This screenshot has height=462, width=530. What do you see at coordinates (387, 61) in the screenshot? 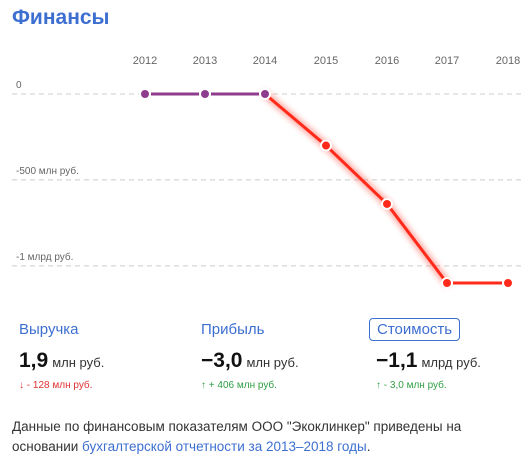
I see `x-tick-label: 2016` at bounding box center [387, 61].